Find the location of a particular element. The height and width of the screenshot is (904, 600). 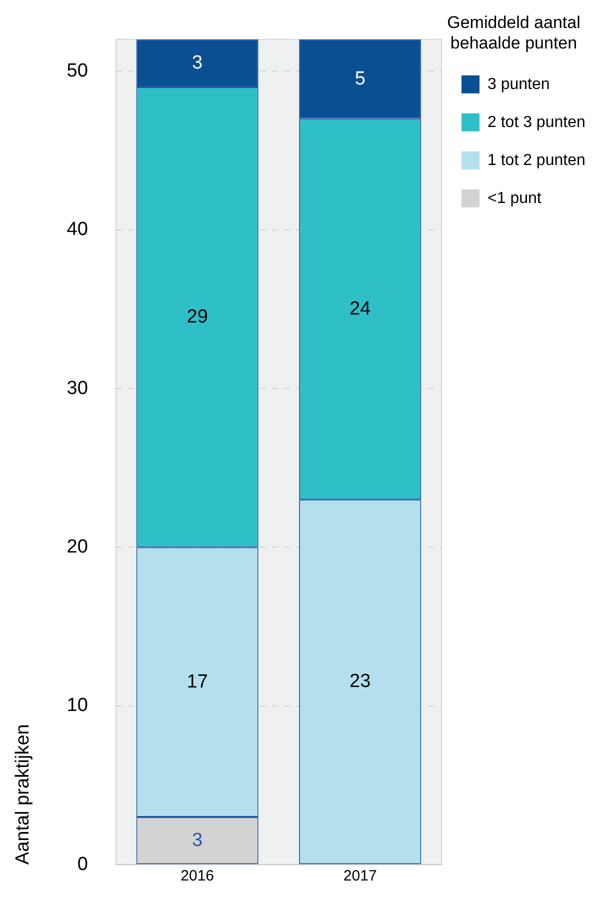

y-tick-label: 20 is located at coordinates (77, 547).